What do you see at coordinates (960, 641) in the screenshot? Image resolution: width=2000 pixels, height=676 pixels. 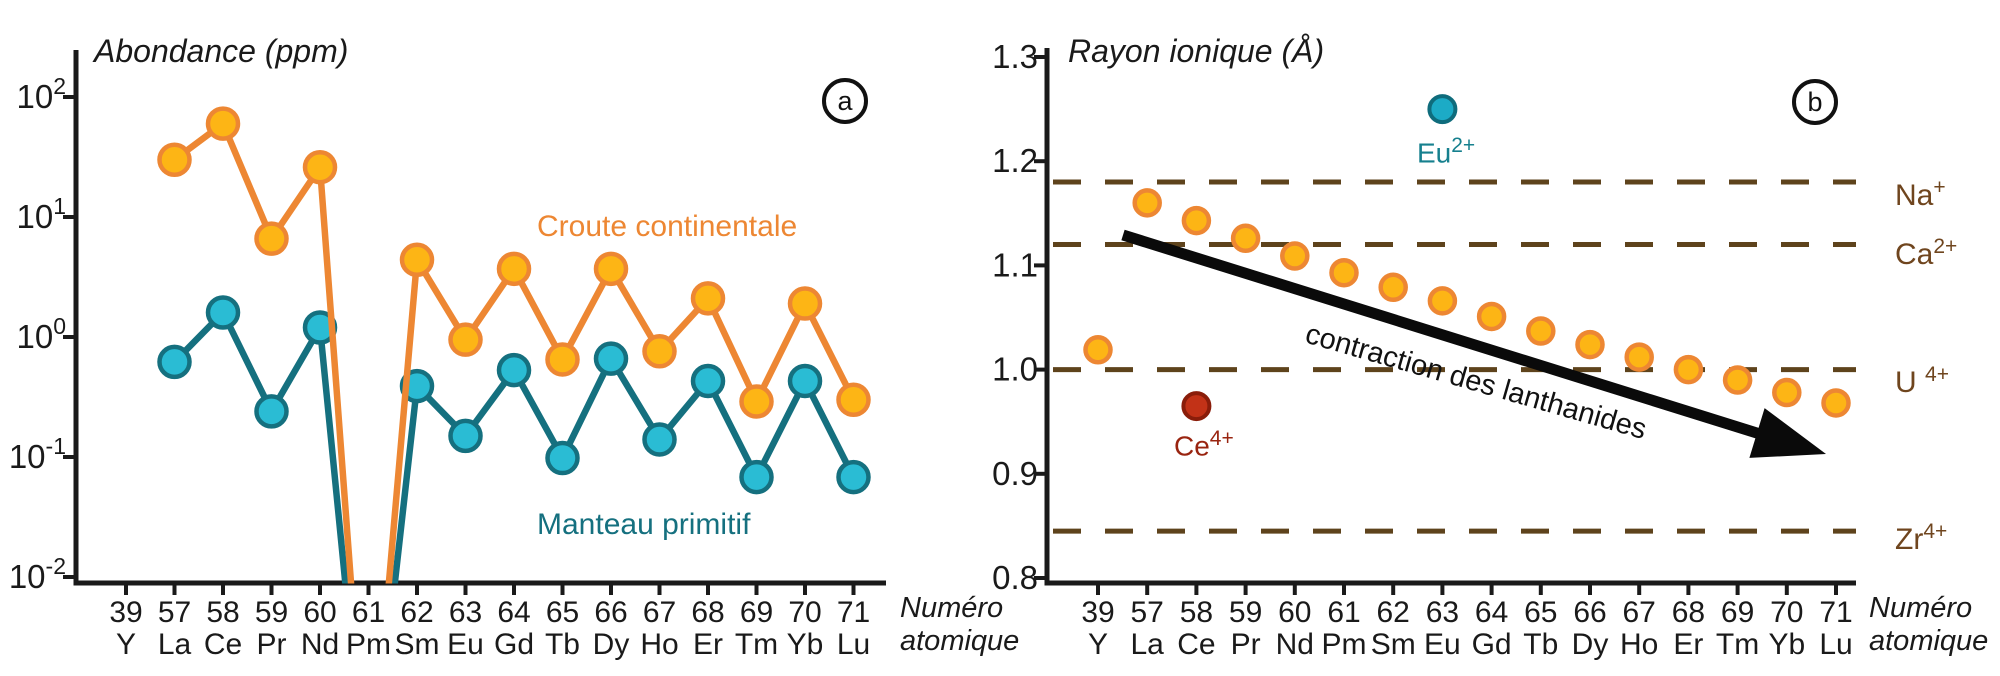 I see `left-x-axis-title-line2: atomique` at bounding box center [960, 641].